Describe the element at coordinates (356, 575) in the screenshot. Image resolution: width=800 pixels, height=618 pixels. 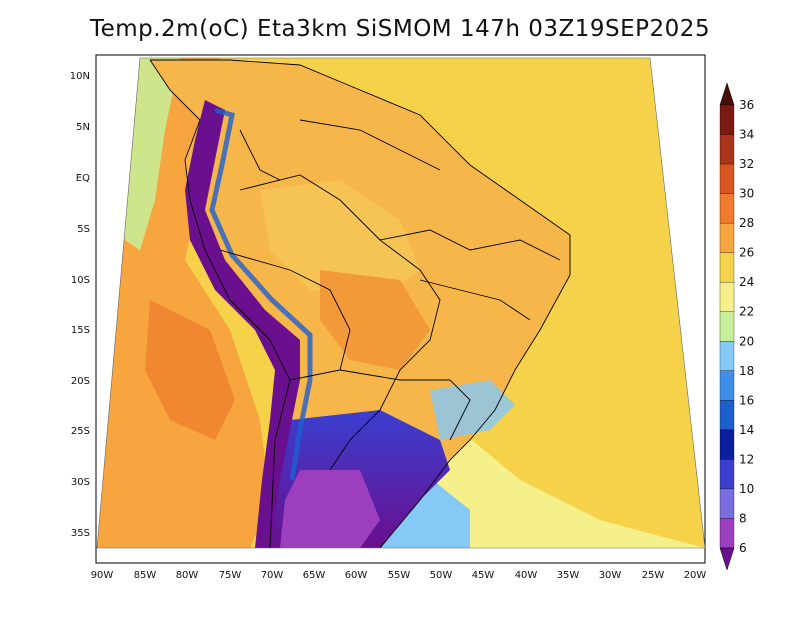
I see `lon-label: 60W` at that location.